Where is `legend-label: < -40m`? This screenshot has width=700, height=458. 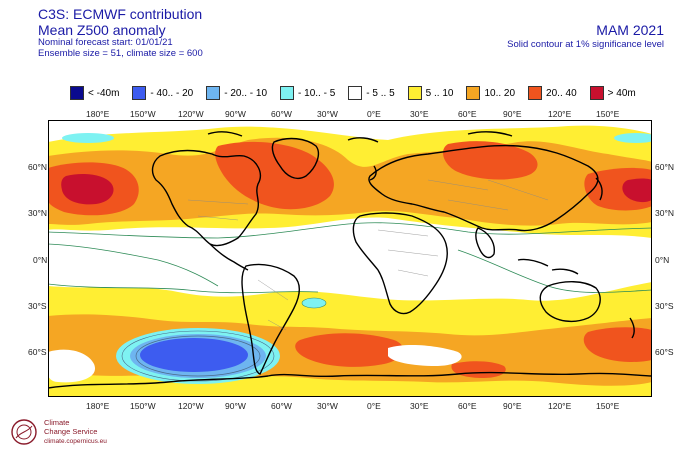
legend-label: < -40m is located at coordinates (104, 93).